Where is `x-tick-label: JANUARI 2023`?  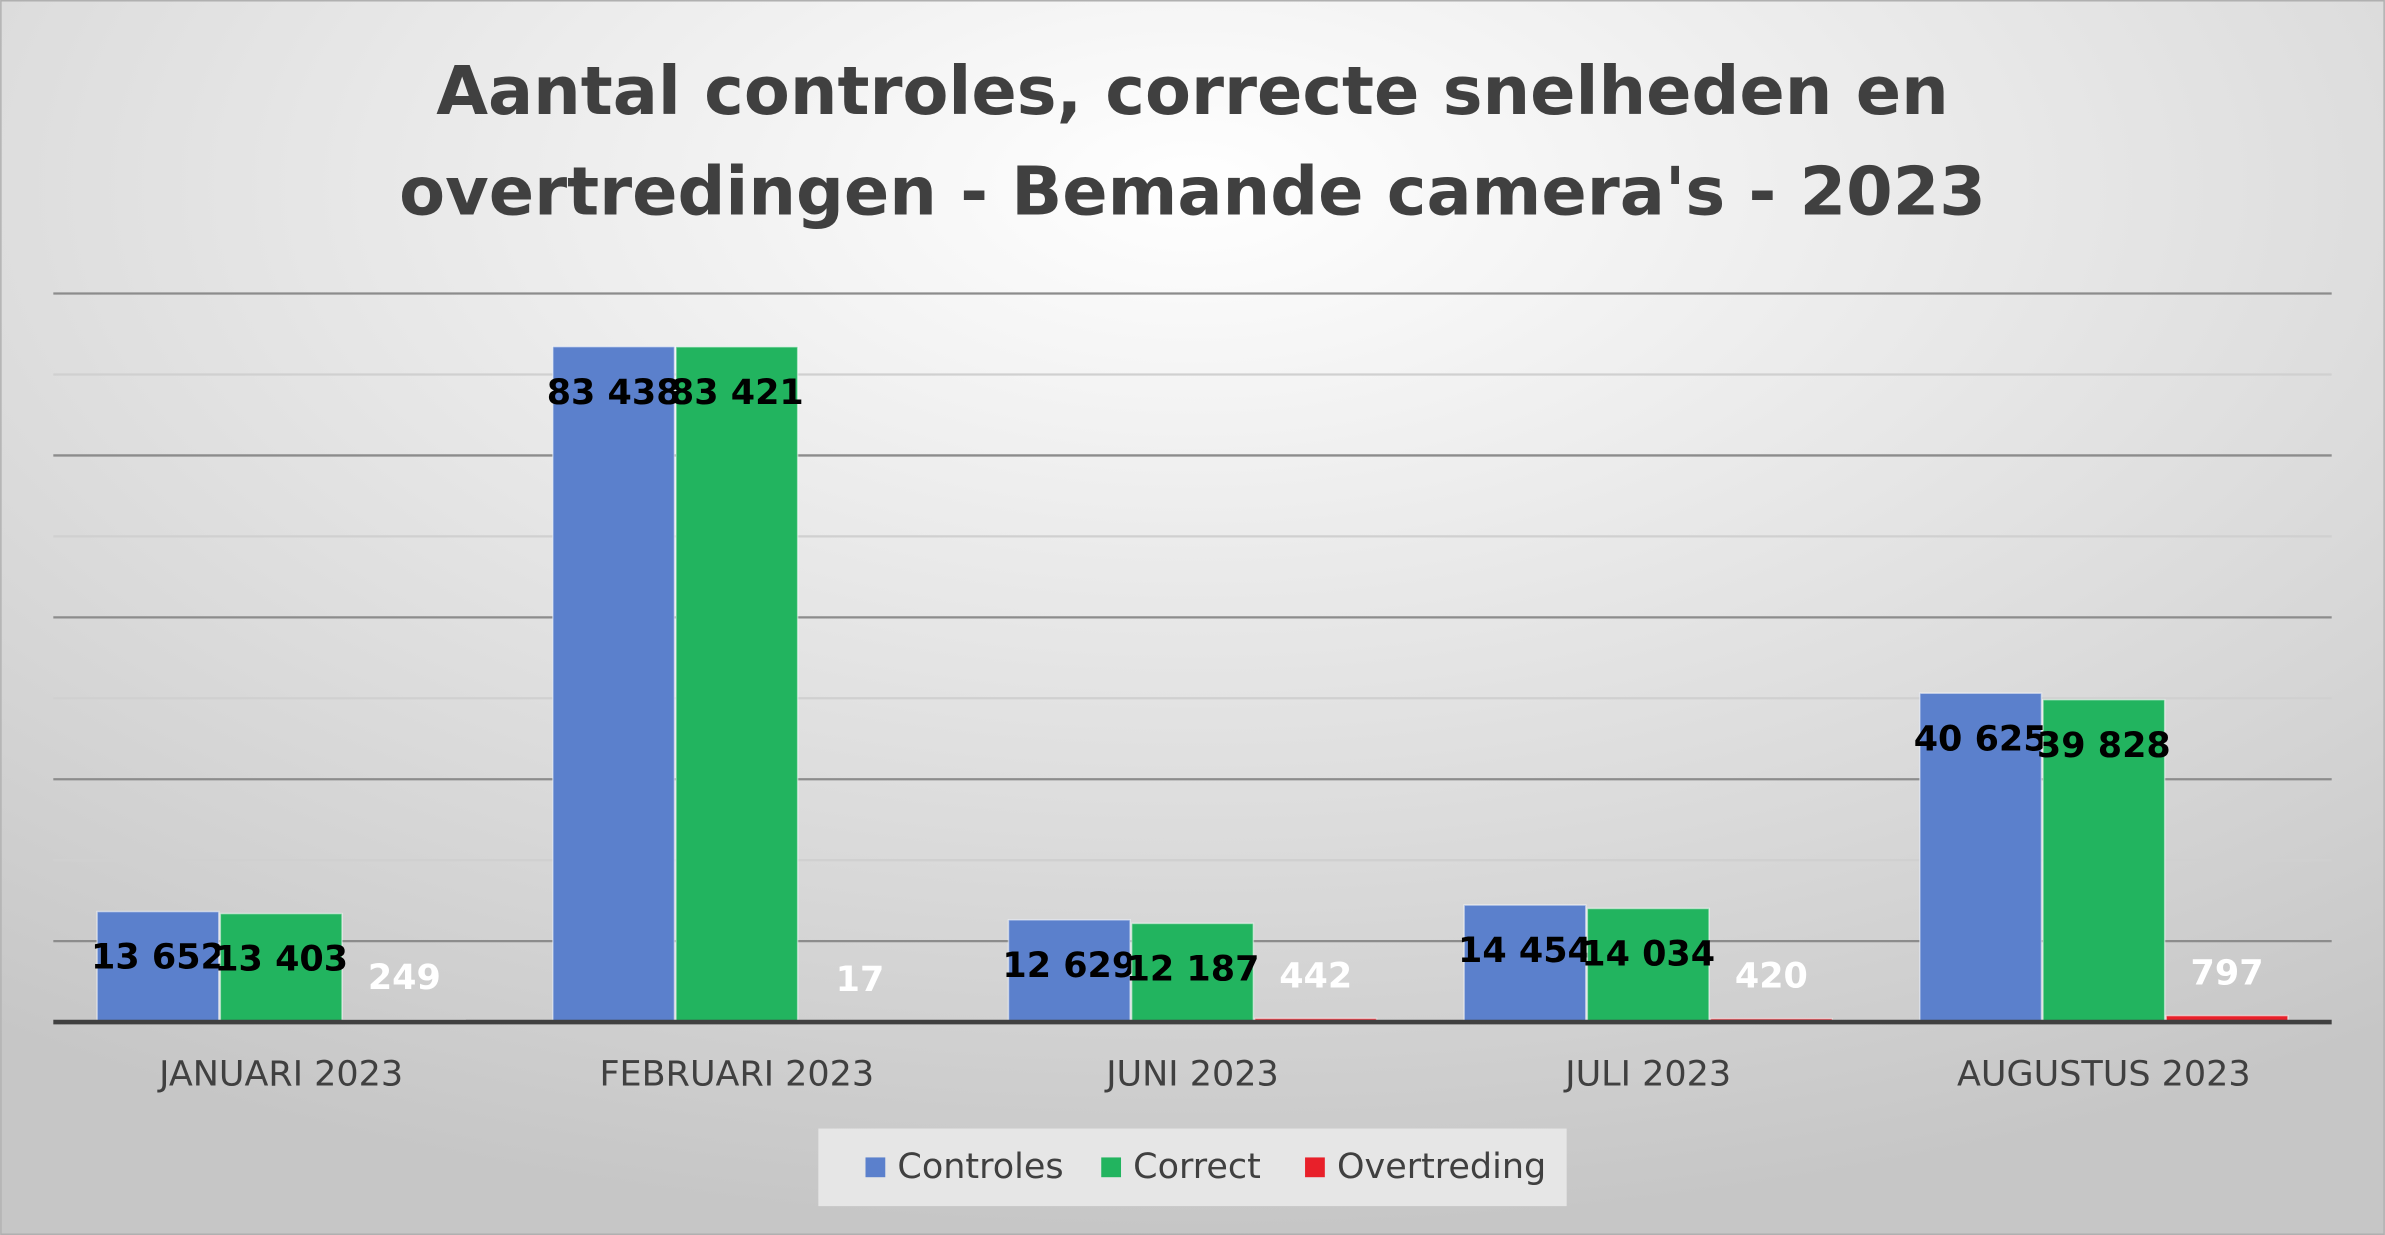
x-tick-label: JANUARI 2023 is located at coordinates (280, 1074).